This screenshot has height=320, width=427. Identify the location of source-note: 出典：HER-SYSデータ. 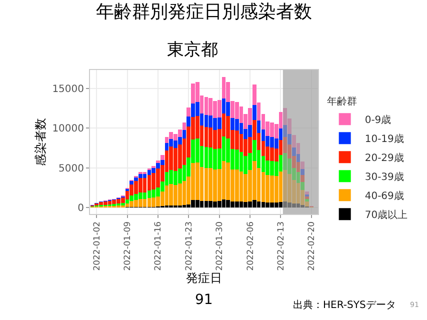
(344, 305).